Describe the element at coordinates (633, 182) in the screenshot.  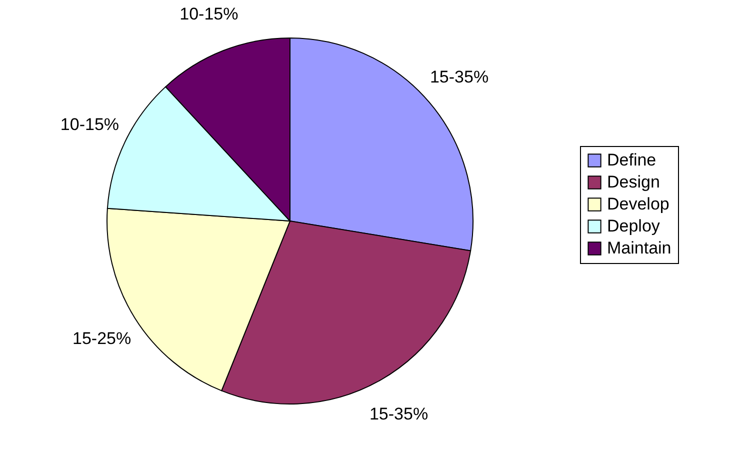
I see `legend-label: Design` at that location.